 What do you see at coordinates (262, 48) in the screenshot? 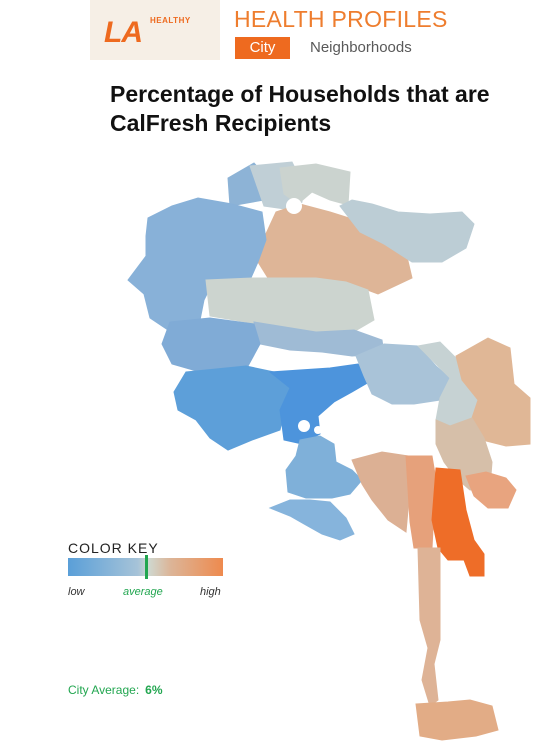
I see `tab-city: City` at bounding box center [262, 48].